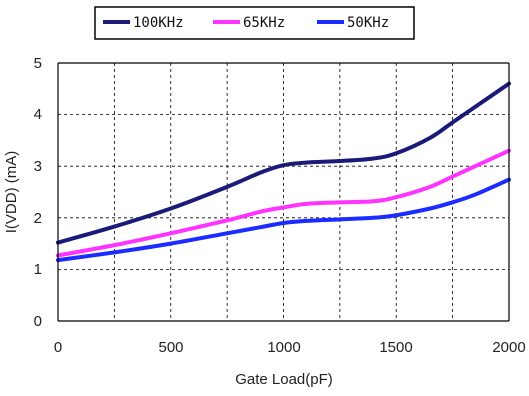  What do you see at coordinates (368, 23) in the screenshot?
I see `legend-label-50khz: 50KHz` at bounding box center [368, 23].